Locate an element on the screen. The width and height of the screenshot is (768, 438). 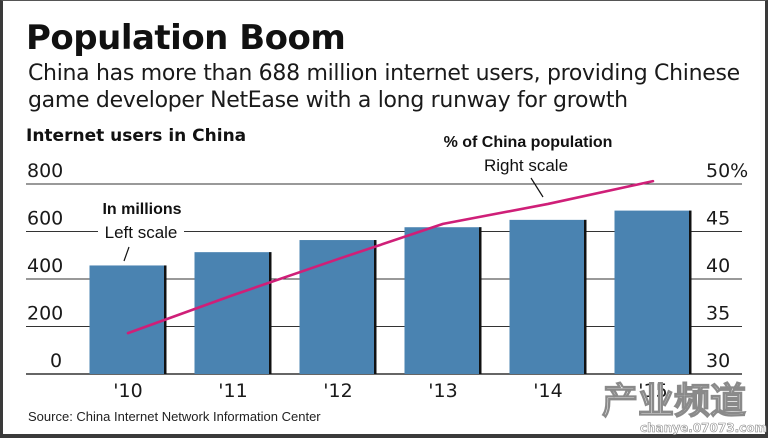
x-axis-ticks: '10 '11 '12 '13 '14 '15 is located at coordinates (390, 391).